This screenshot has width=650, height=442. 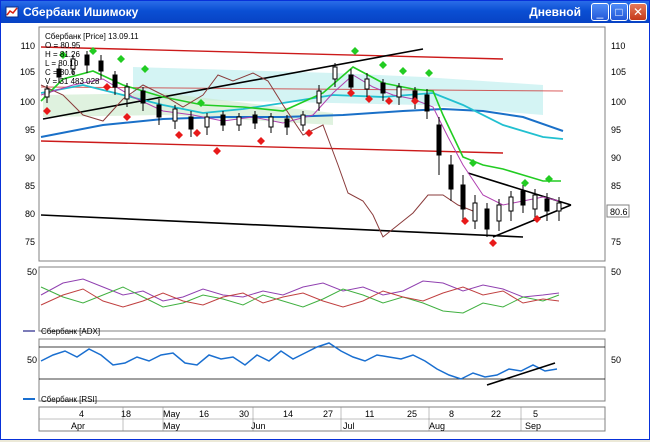 I want to click on window-title: Сбербанк Ишимоку, so click(x=81, y=12).